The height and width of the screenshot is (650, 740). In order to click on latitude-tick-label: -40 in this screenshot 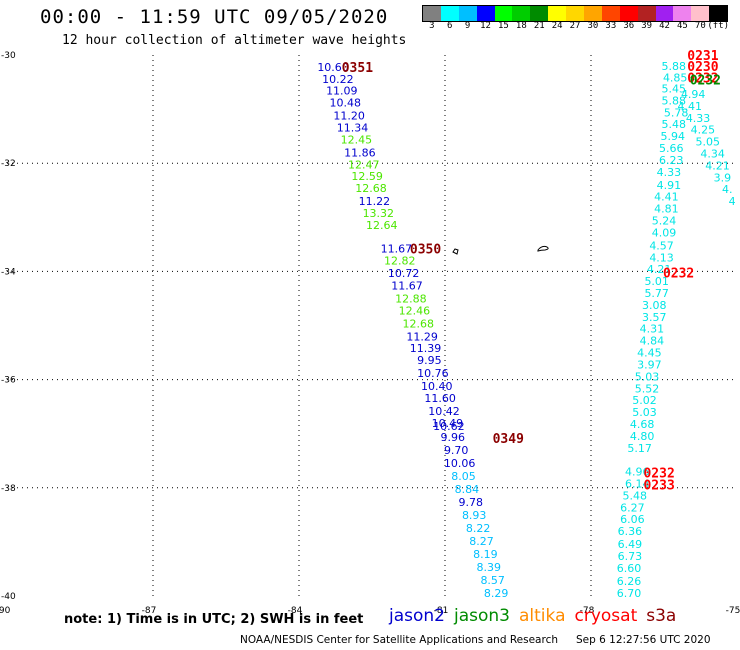, I will do `click(8, 597)`.